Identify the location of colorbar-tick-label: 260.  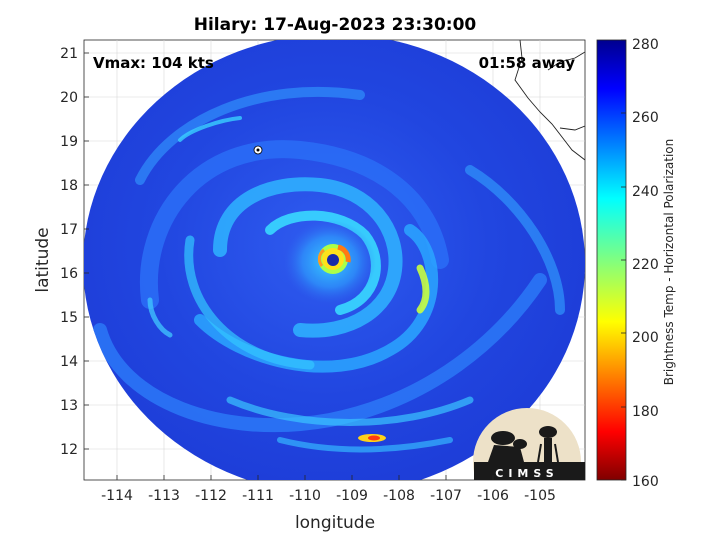
(645, 118).